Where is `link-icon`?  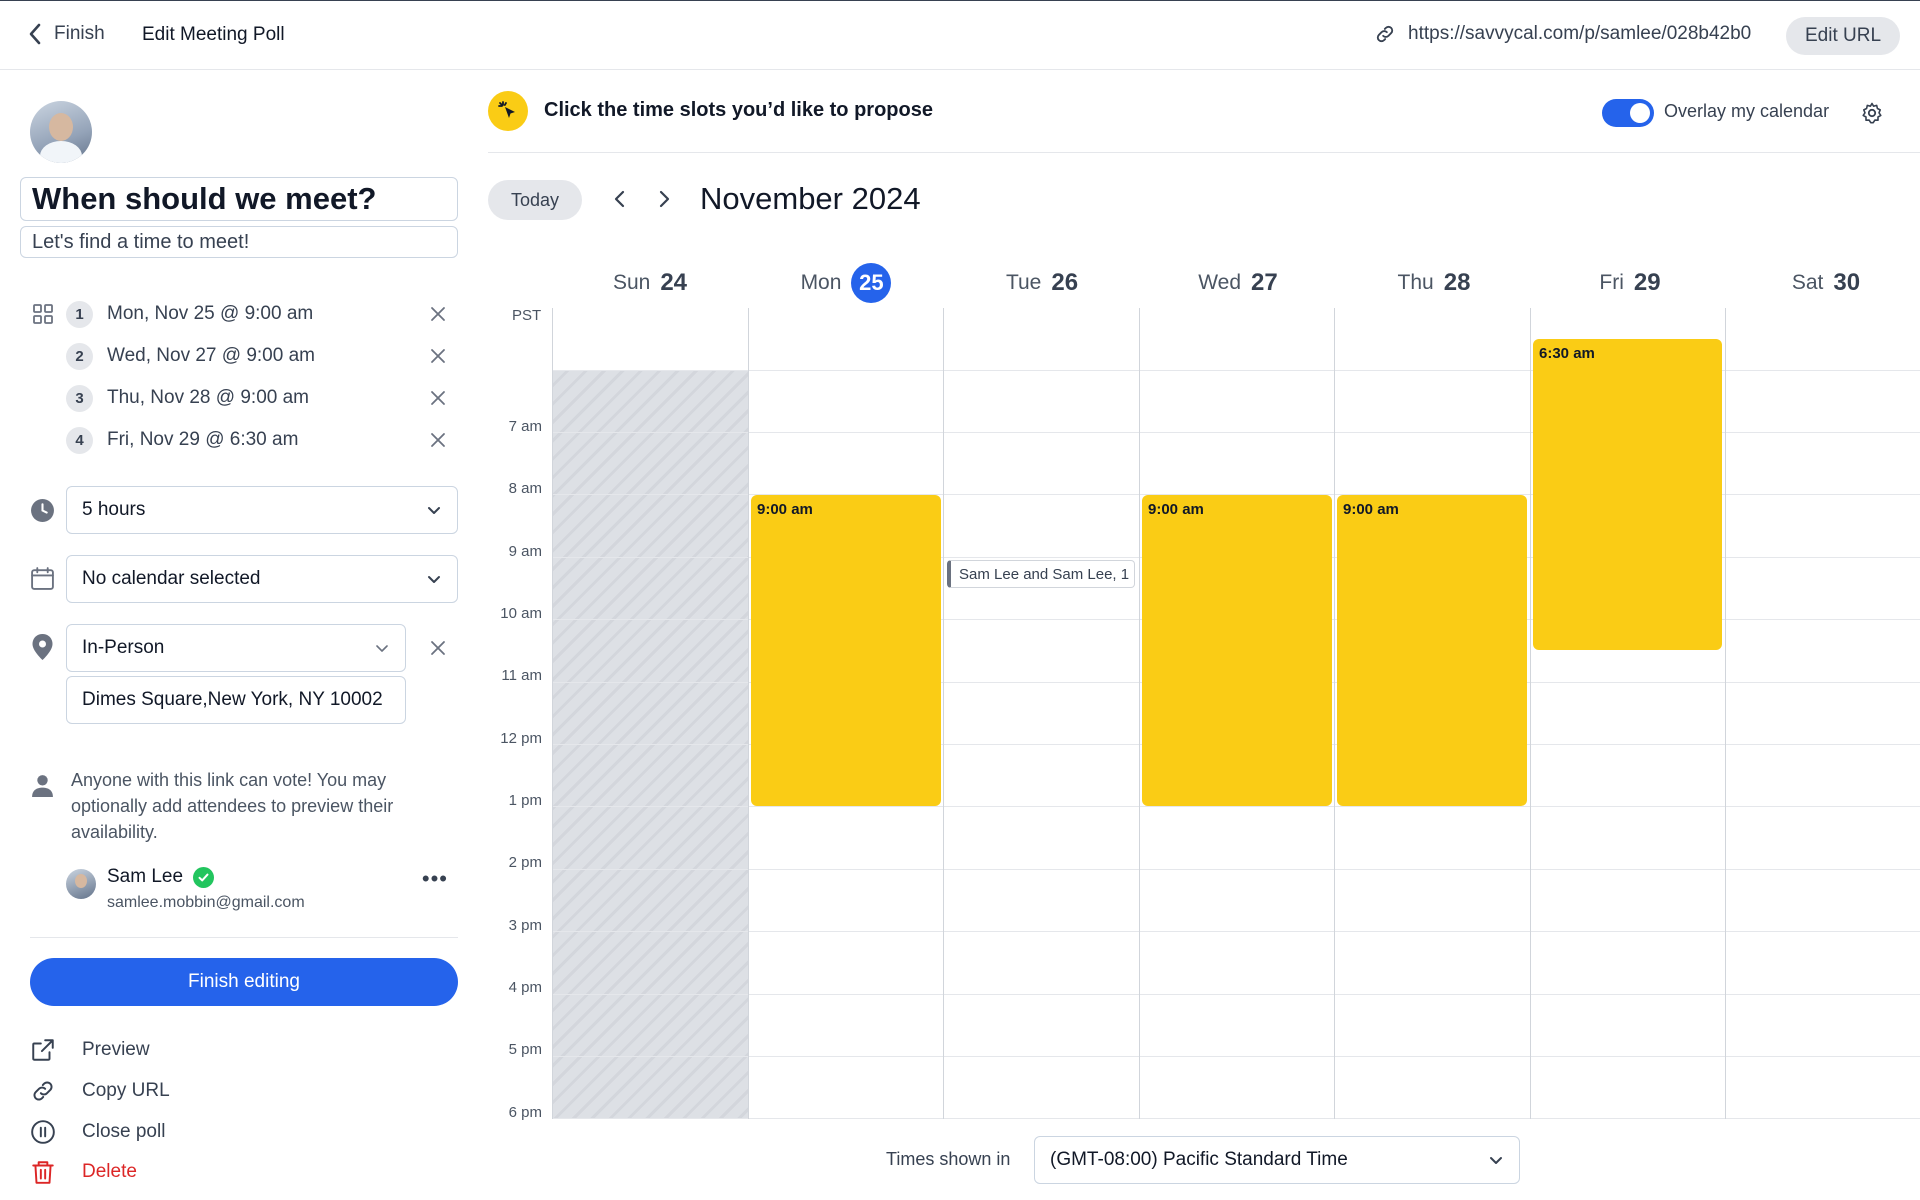 link-icon is located at coordinates (43, 1091).